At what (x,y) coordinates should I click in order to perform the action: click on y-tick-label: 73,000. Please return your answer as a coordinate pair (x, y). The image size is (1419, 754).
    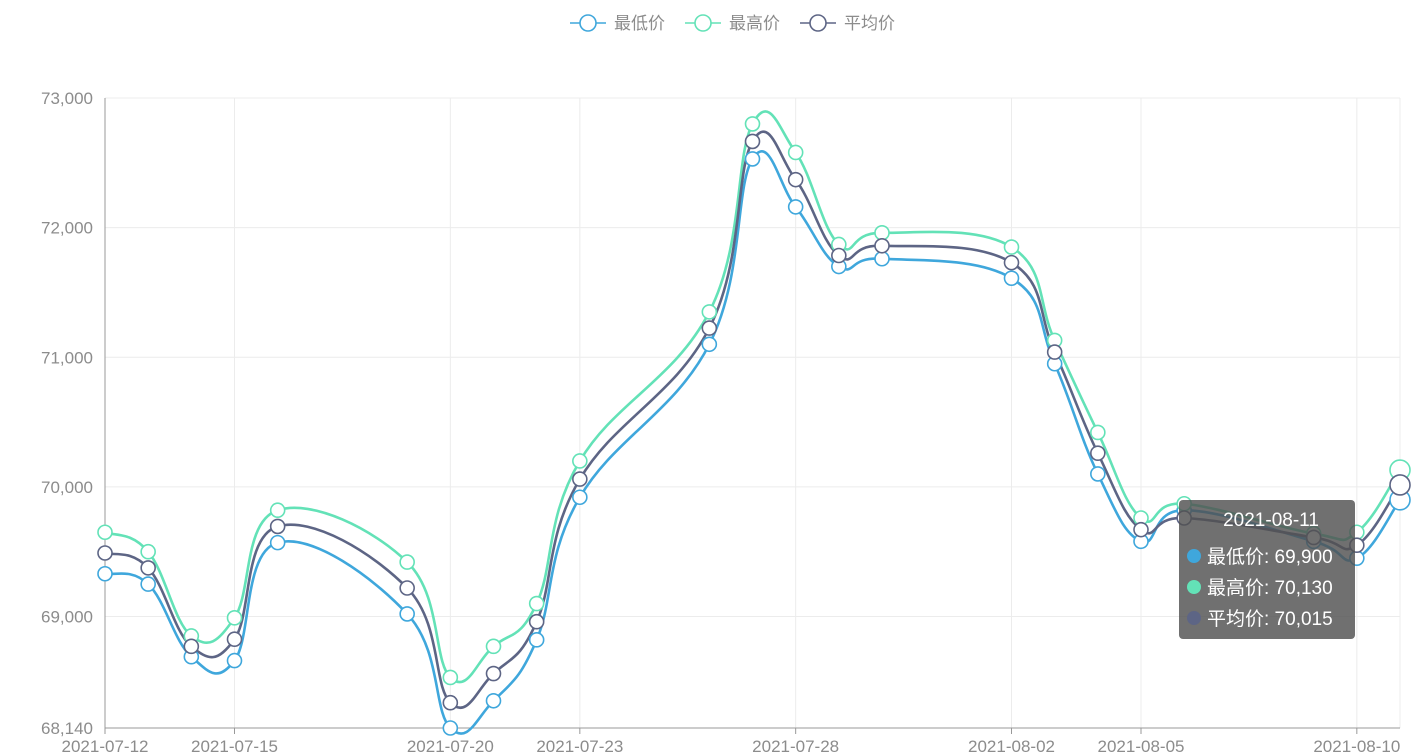
    Looking at the image, I should click on (67, 98).